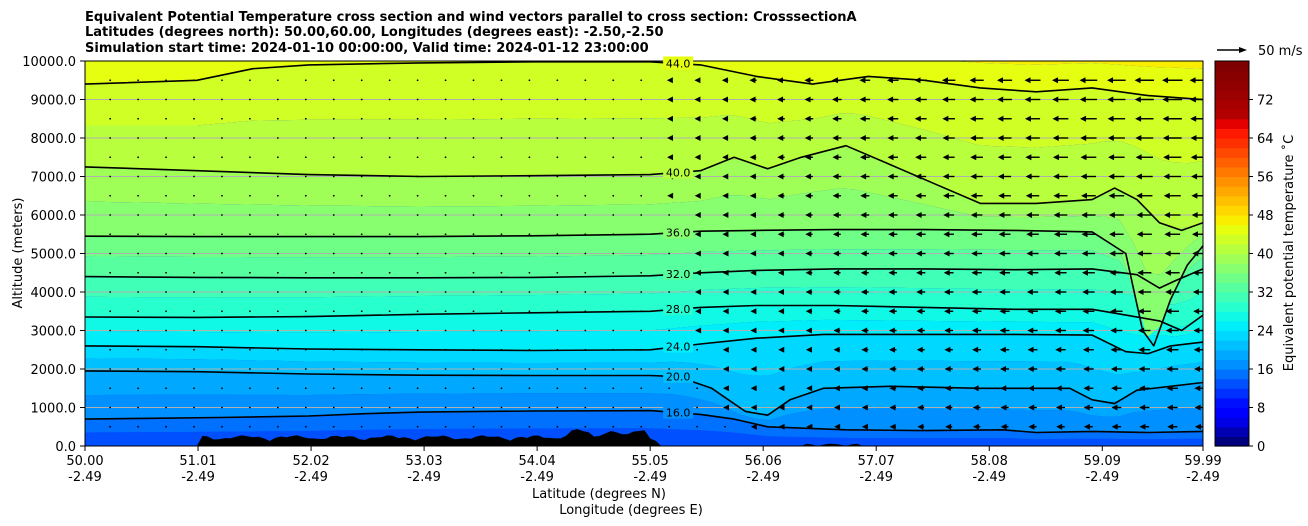  I want to click on x-tick-label-lat: 58.08, so click(989, 461).